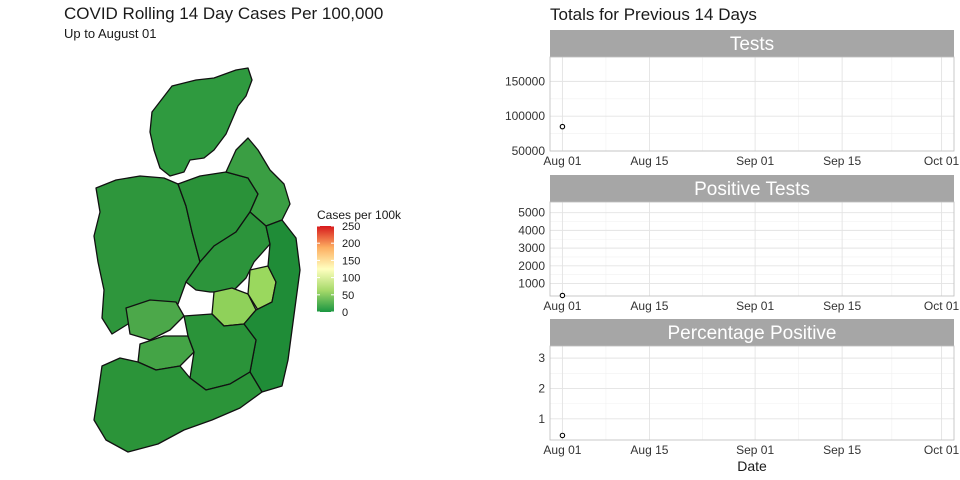 The height and width of the screenshot is (480, 960). What do you see at coordinates (541, 419) in the screenshot?
I see `y-tick-label: 1` at bounding box center [541, 419].